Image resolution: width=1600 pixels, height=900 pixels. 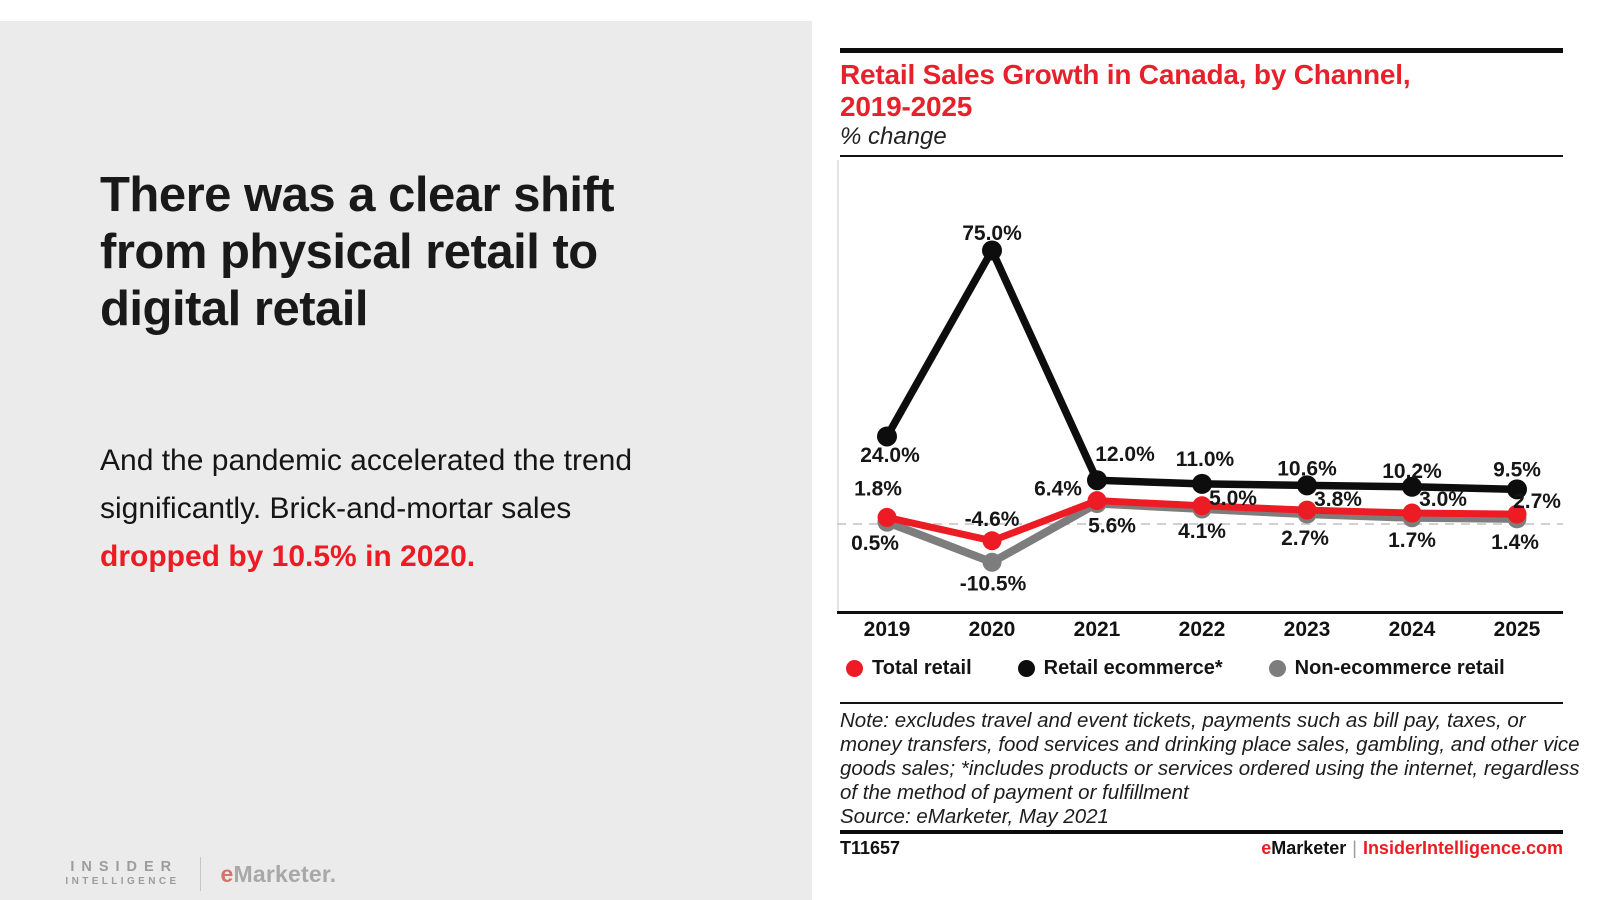 I want to click on x-tick-label: 2024, so click(x=1412, y=629).